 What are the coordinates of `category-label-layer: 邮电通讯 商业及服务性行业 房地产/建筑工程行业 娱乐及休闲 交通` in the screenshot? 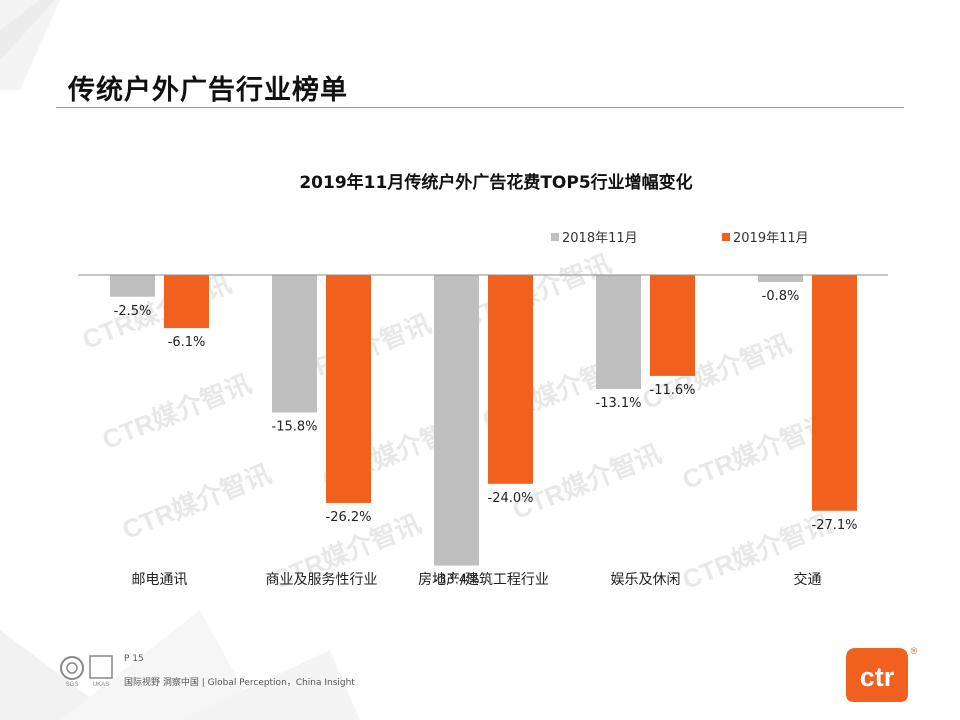 It's located at (477, 579).